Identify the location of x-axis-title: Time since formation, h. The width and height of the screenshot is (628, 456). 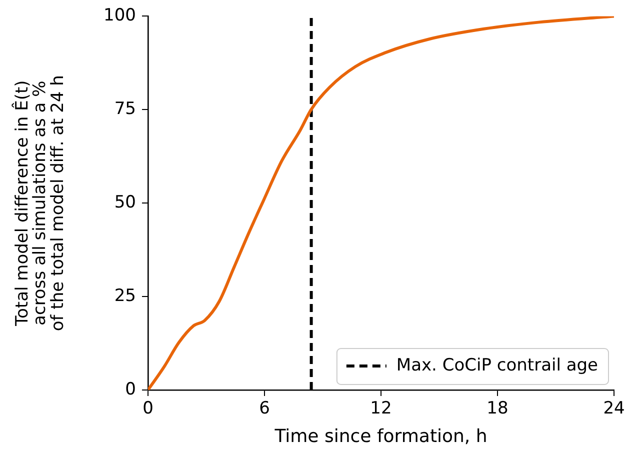
(381, 436).